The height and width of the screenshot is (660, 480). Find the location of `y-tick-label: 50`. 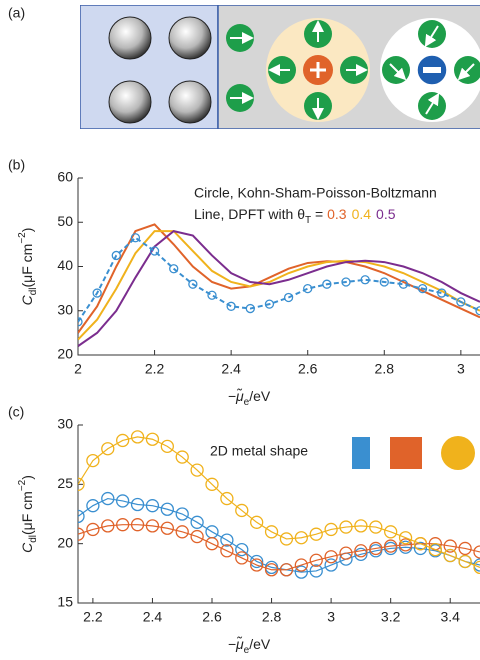

y-tick-label: 50 is located at coordinates (65, 221).